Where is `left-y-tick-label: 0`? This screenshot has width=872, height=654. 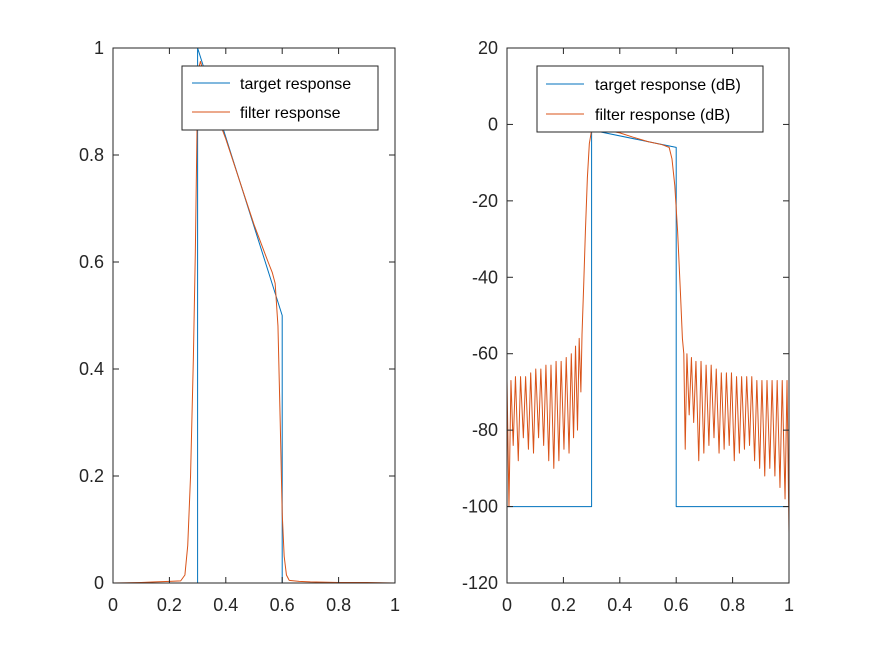 left-y-tick-label: 0 is located at coordinates (99, 583).